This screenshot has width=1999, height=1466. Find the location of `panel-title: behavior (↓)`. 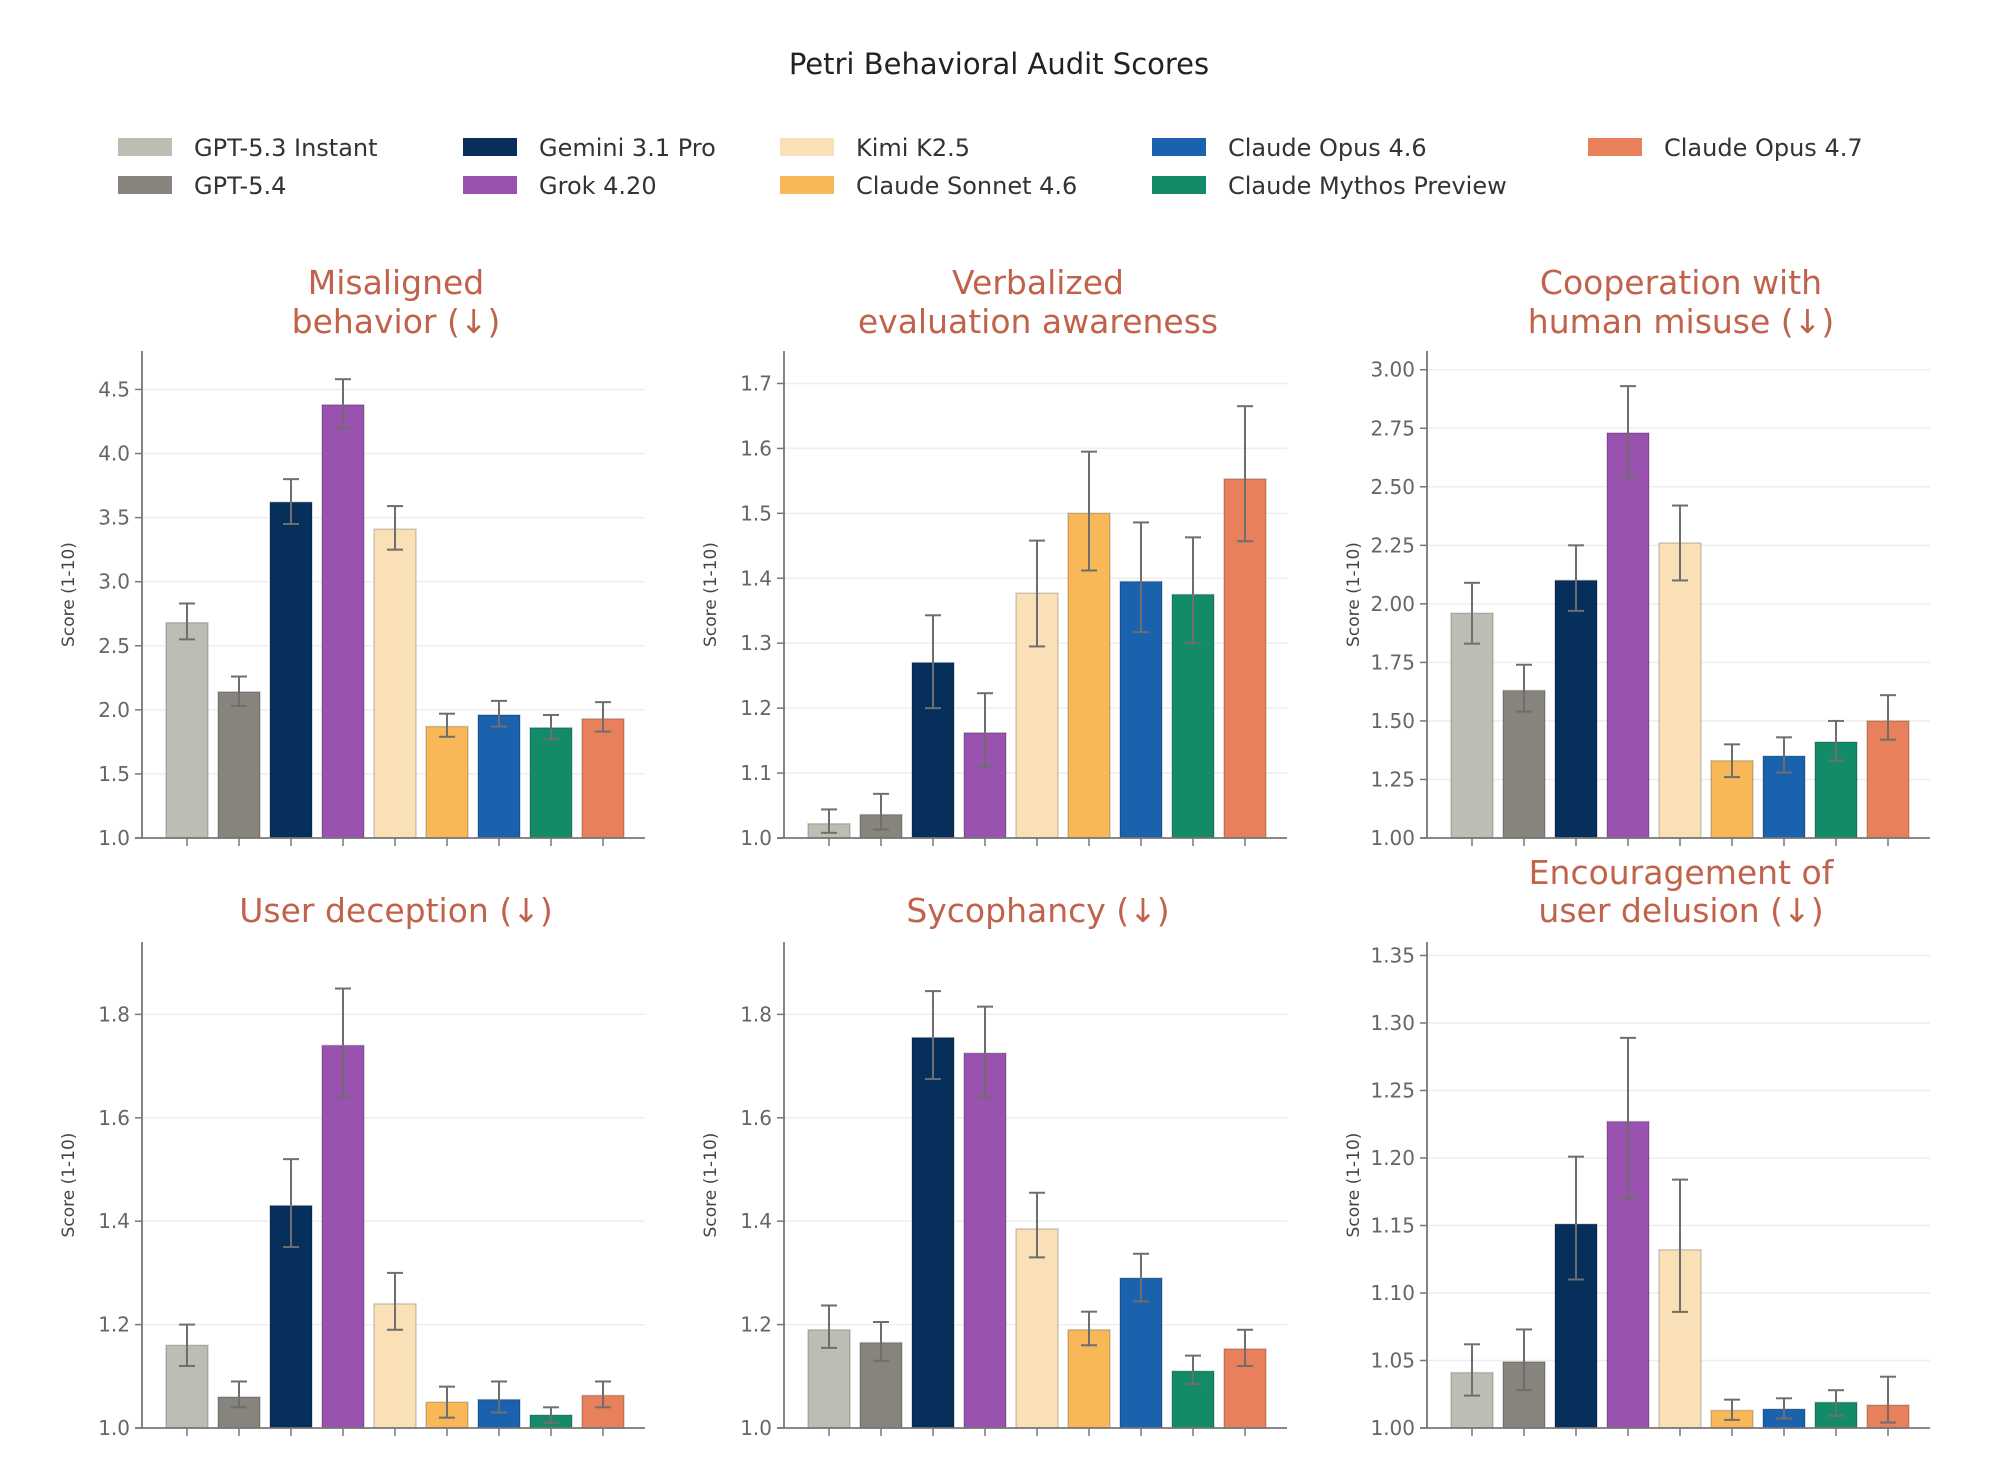

panel-title: behavior (↓) is located at coordinates (396, 321).